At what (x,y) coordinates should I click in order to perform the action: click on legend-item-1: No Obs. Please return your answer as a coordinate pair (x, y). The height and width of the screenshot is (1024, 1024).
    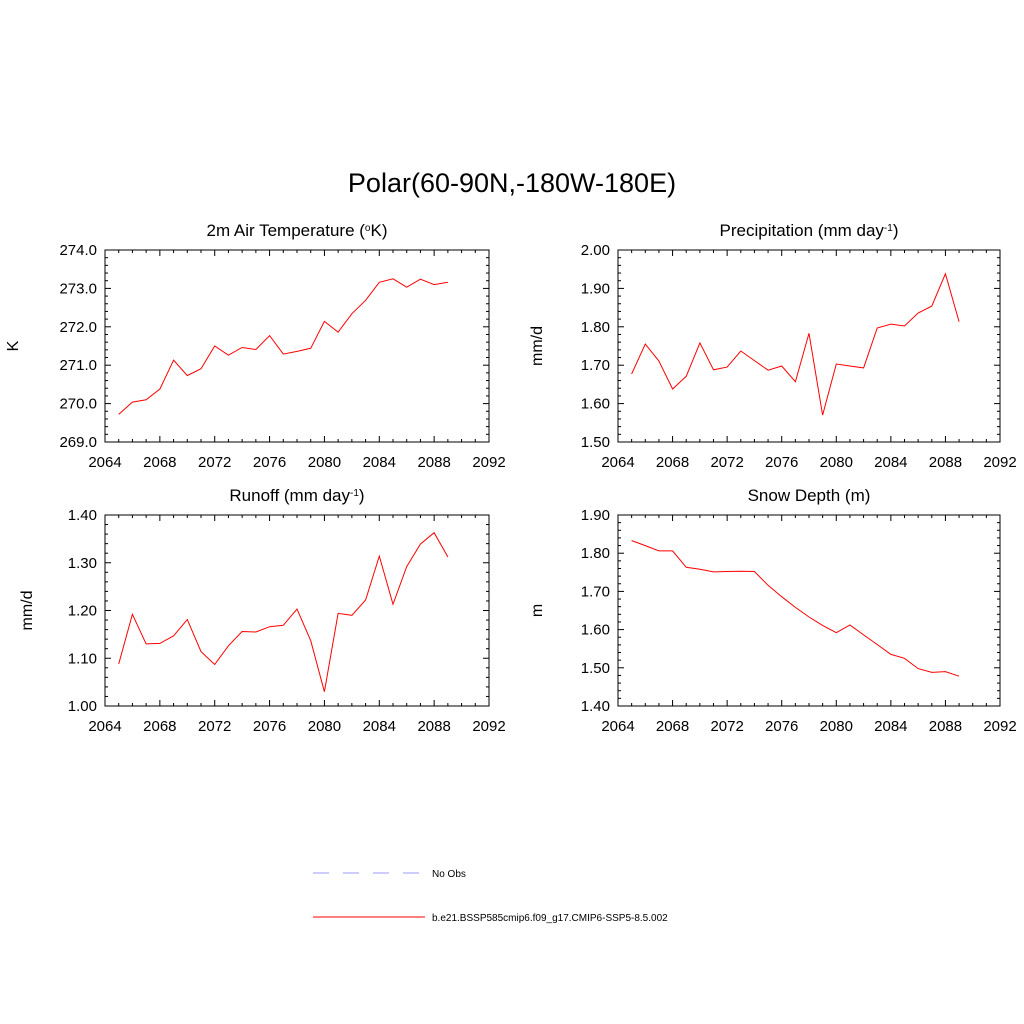
    Looking at the image, I should click on (389, 874).